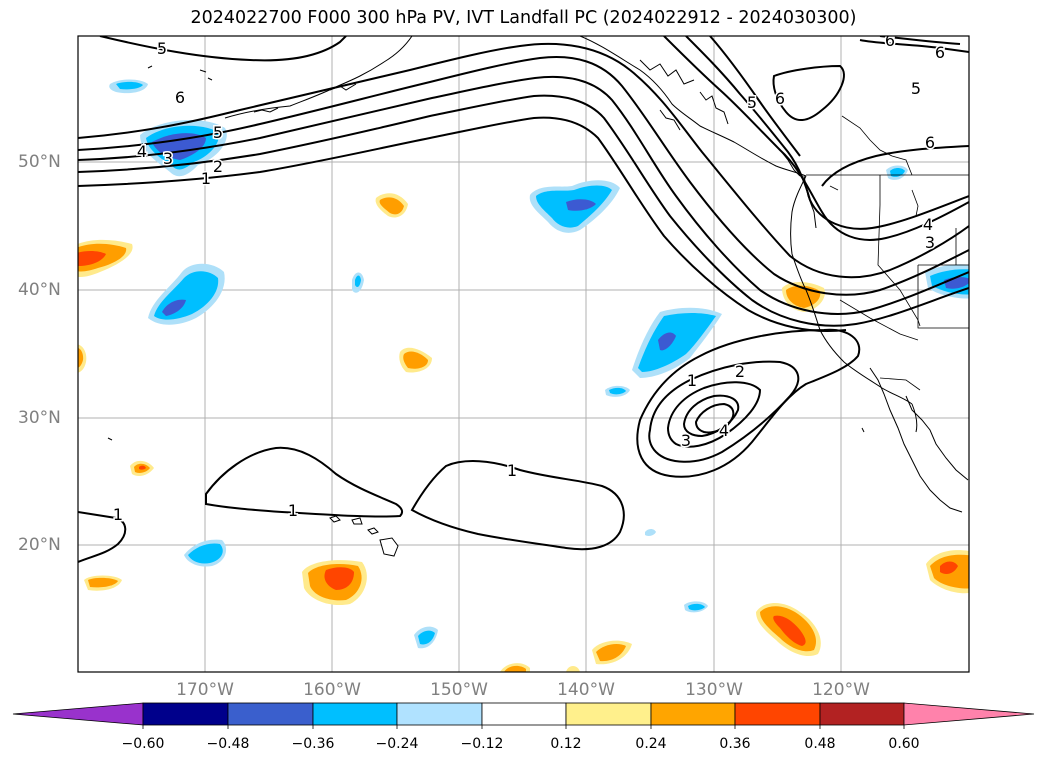 Image resolution: width=1047 pixels, height=765 pixels. Describe the element at coordinates (39, 418) in the screenshot. I see `lat-tick-label: 30°N` at that location.